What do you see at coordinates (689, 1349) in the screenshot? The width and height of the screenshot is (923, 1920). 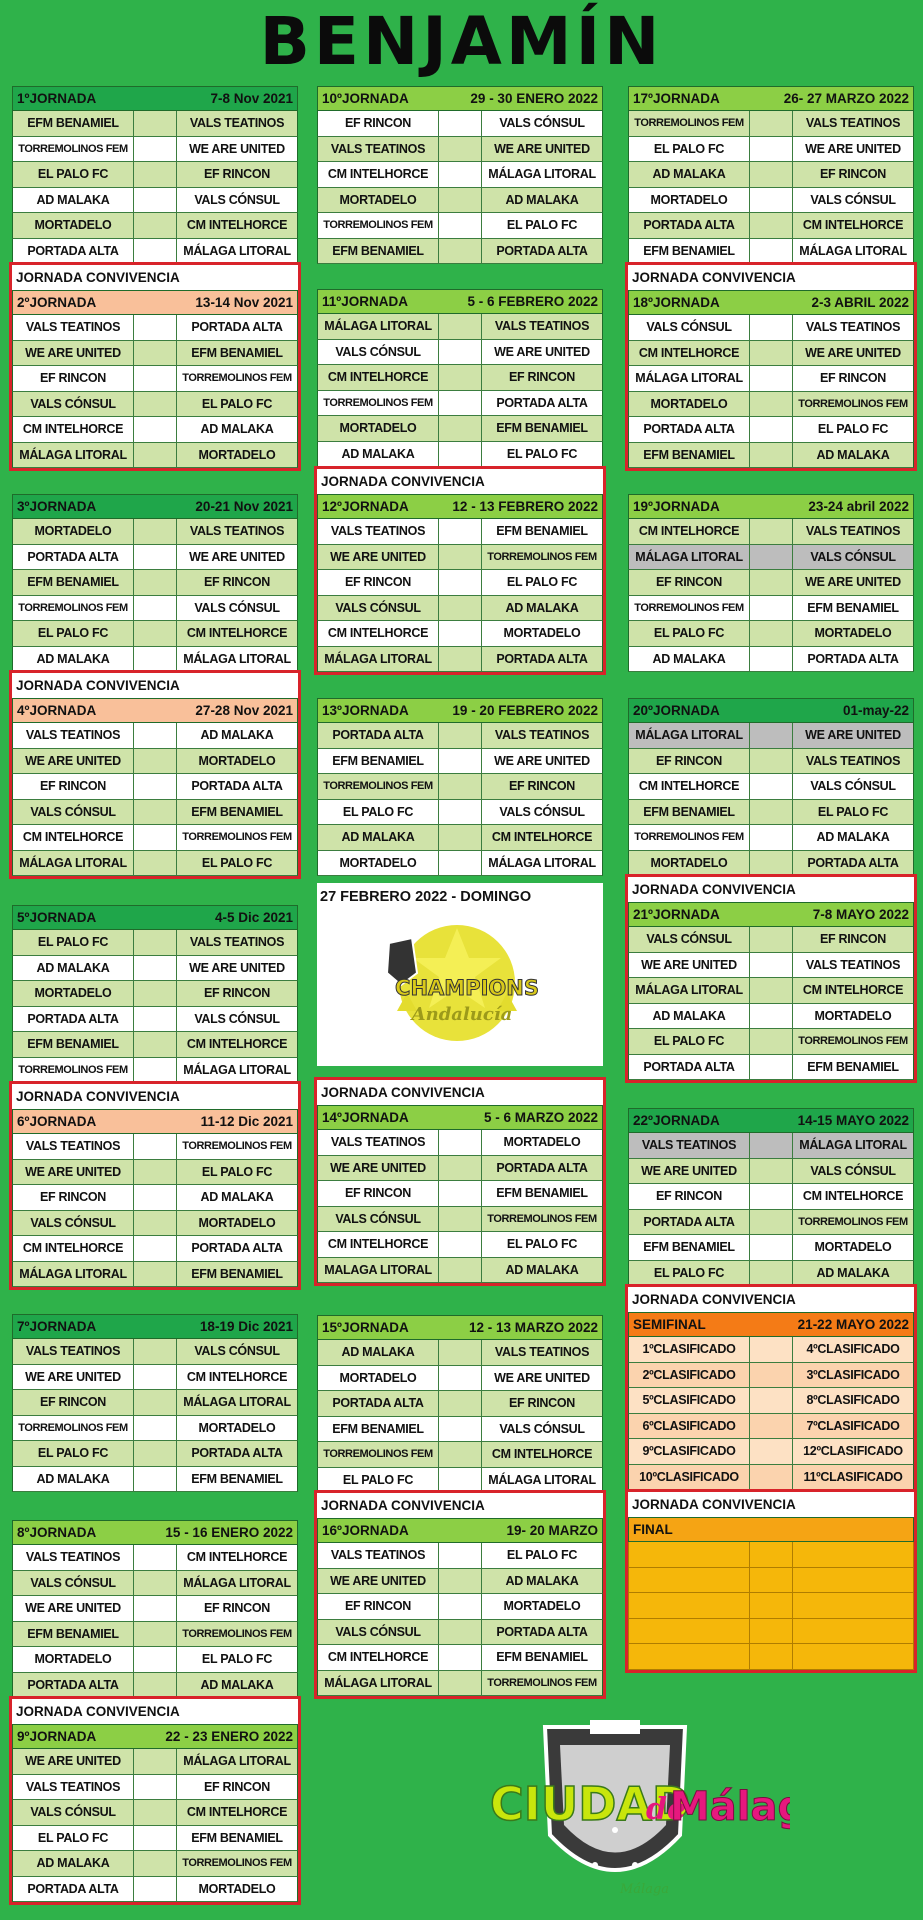 I see `home-team: 1ºCLASIFICADO` at bounding box center [689, 1349].